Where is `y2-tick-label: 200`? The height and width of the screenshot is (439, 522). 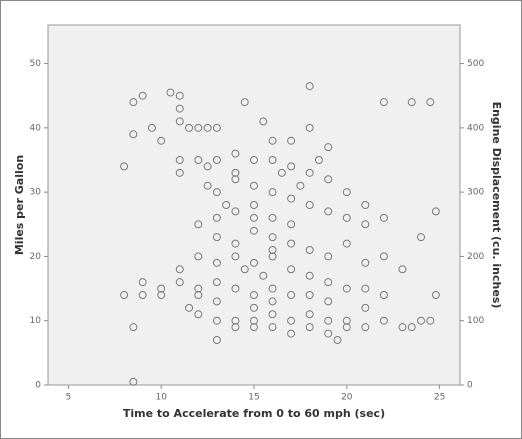 y2-tick-label: 200 is located at coordinates (475, 257).